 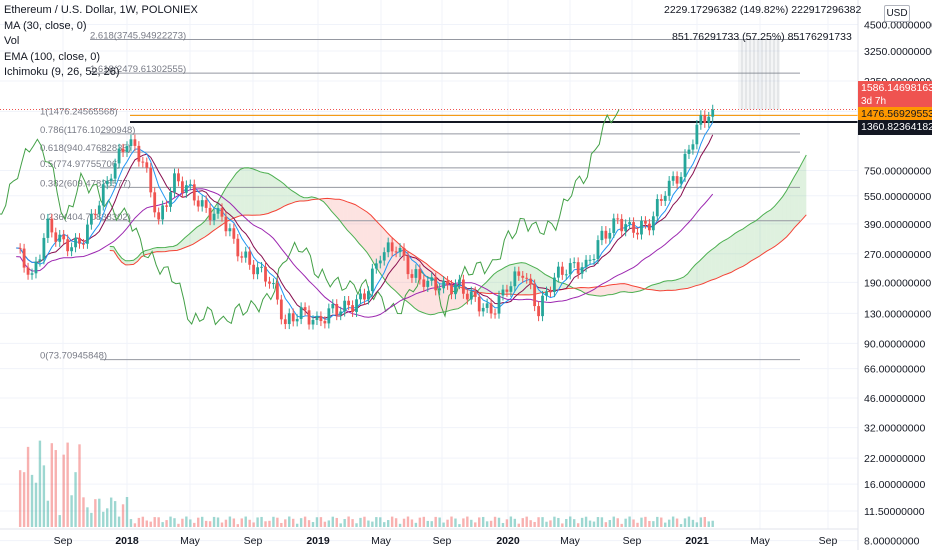 What do you see at coordinates (874, 101) in the screenshot?
I see `countdown: 3d 7h` at bounding box center [874, 101].